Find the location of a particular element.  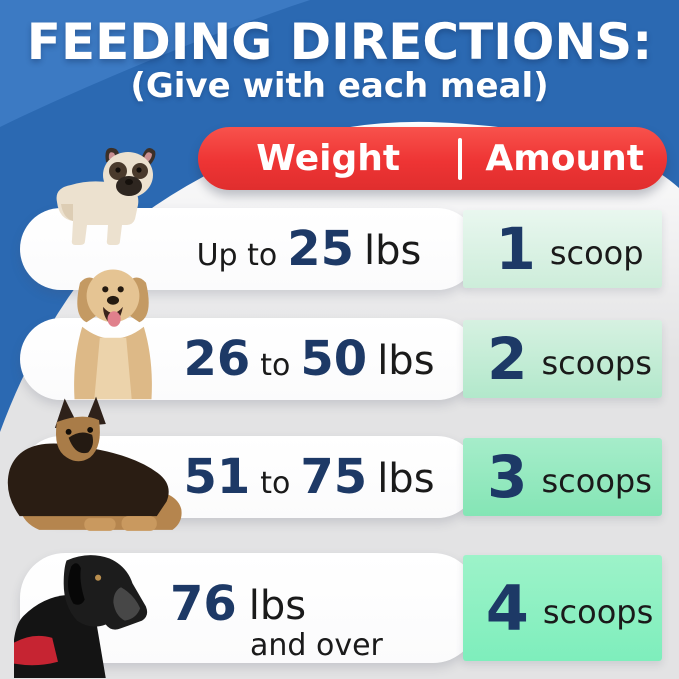

weight-cell: 26 to 50 lbs is located at coordinates (304, 359).